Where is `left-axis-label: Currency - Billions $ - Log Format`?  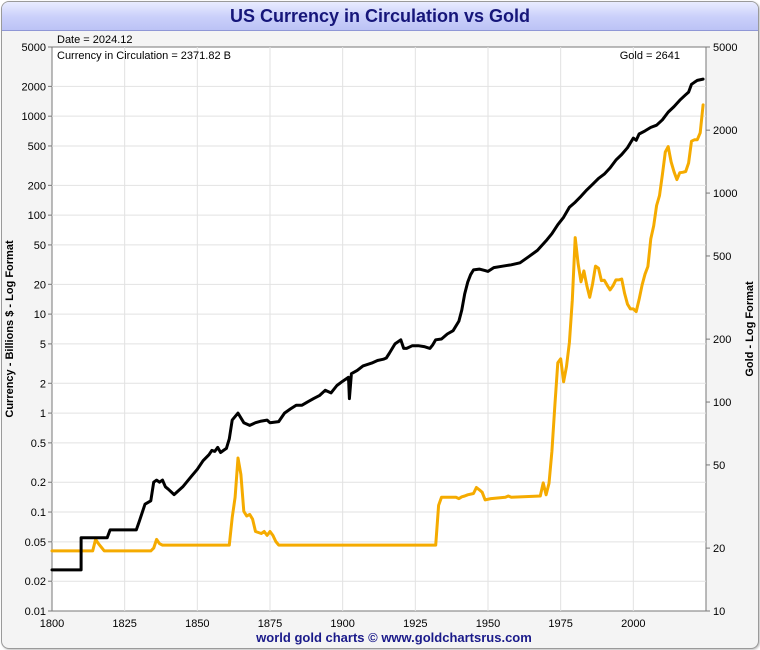 left-axis-label: Currency - Billions $ - Log Format is located at coordinates (10, 329).